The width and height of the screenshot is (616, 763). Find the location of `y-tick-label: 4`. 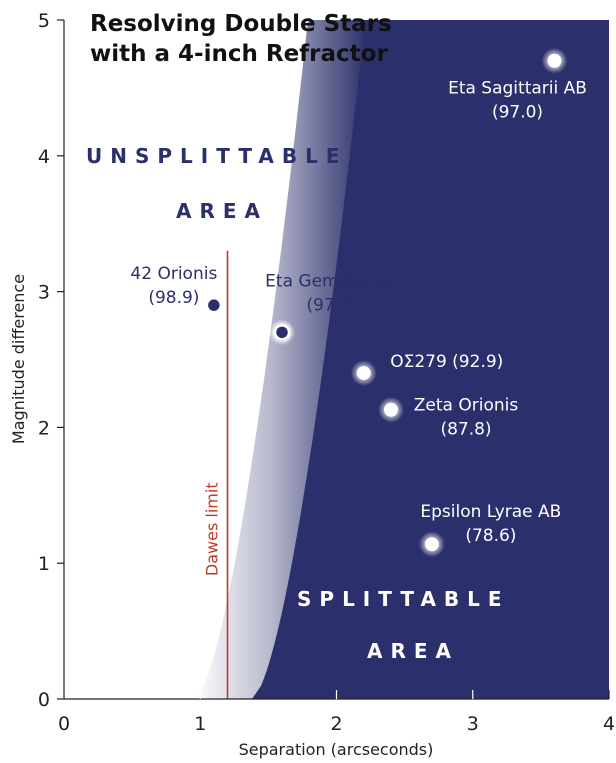

y-tick-label: 4 is located at coordinates (44, 157).